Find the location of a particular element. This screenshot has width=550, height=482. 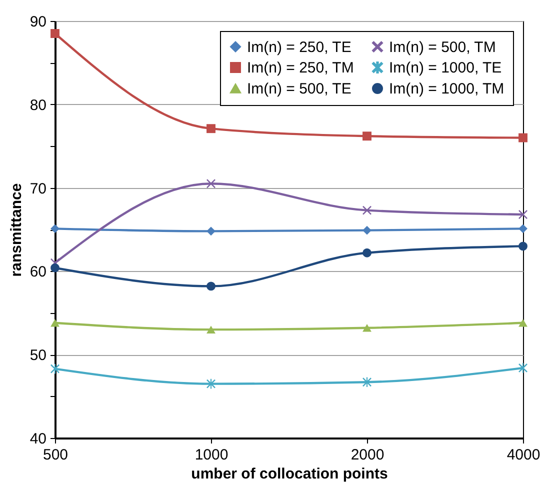

legend-label: Im(n) = 250, TE is located at coordinates (299, 47).